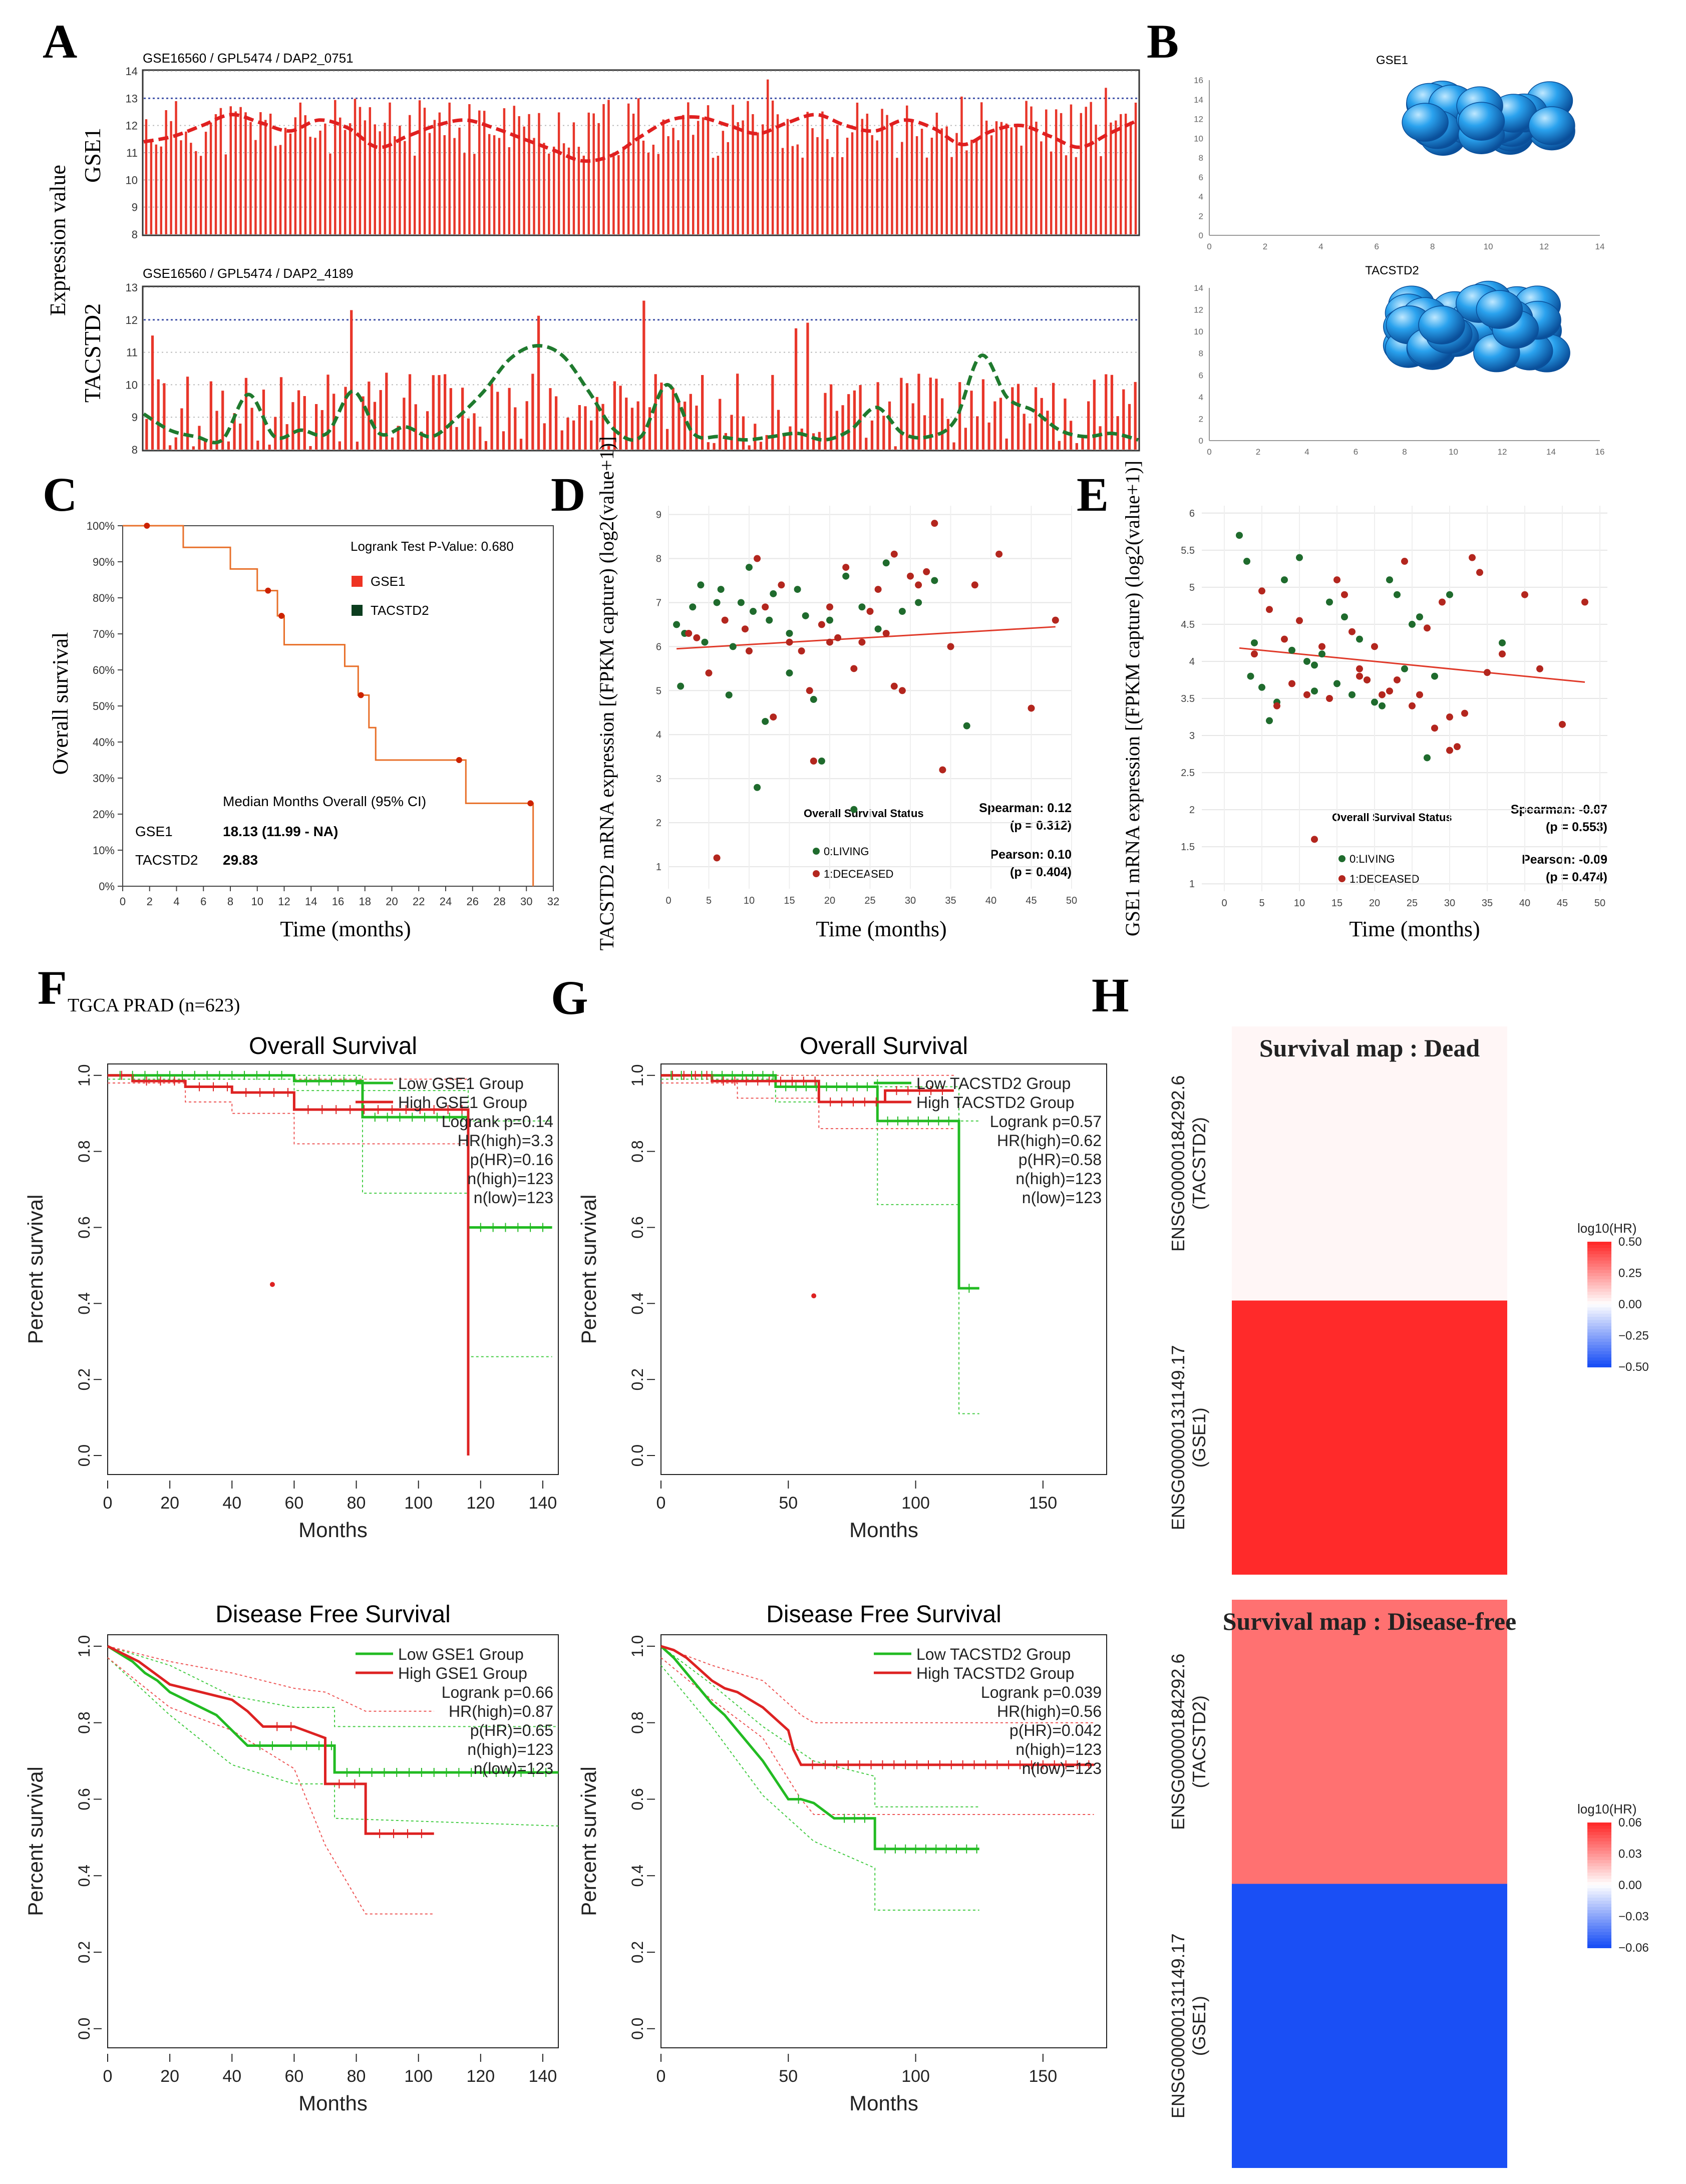  What do you see at coordinates (84, 1227) in the screenshot?
I see `panel-f-top-ytick-label: 0.6` at bounding box center [84, 1227].